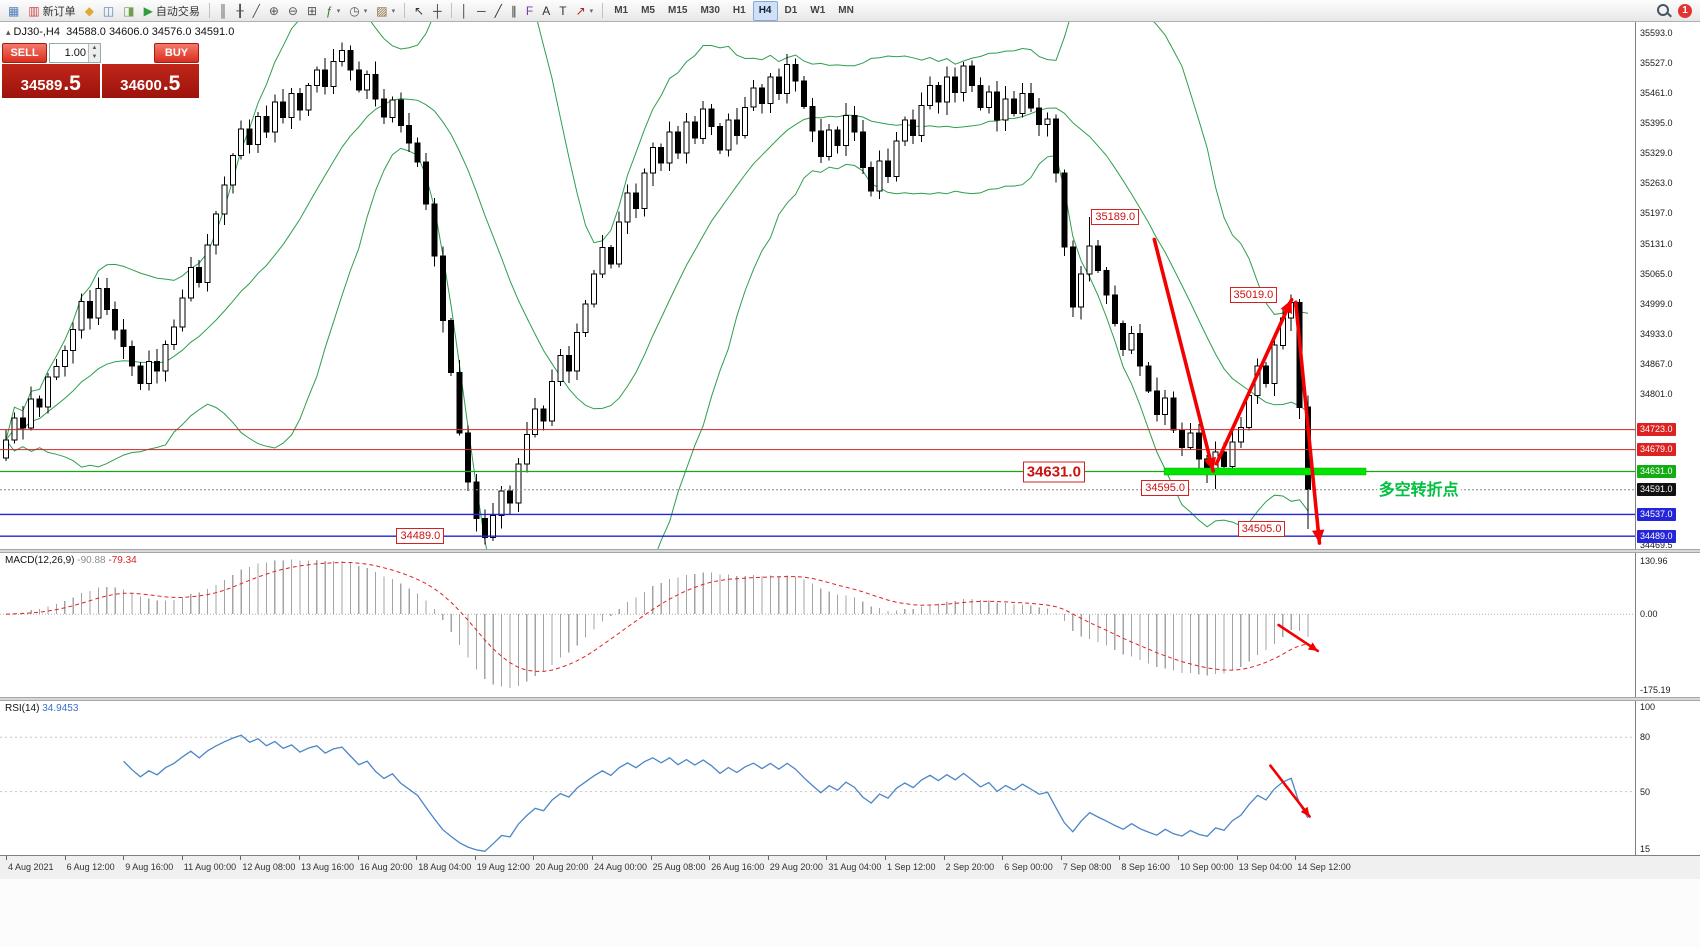 The width and height of the screenshot is (1700, 947). I want to click on tile-windows-button: ⊞, so click(312, 11).